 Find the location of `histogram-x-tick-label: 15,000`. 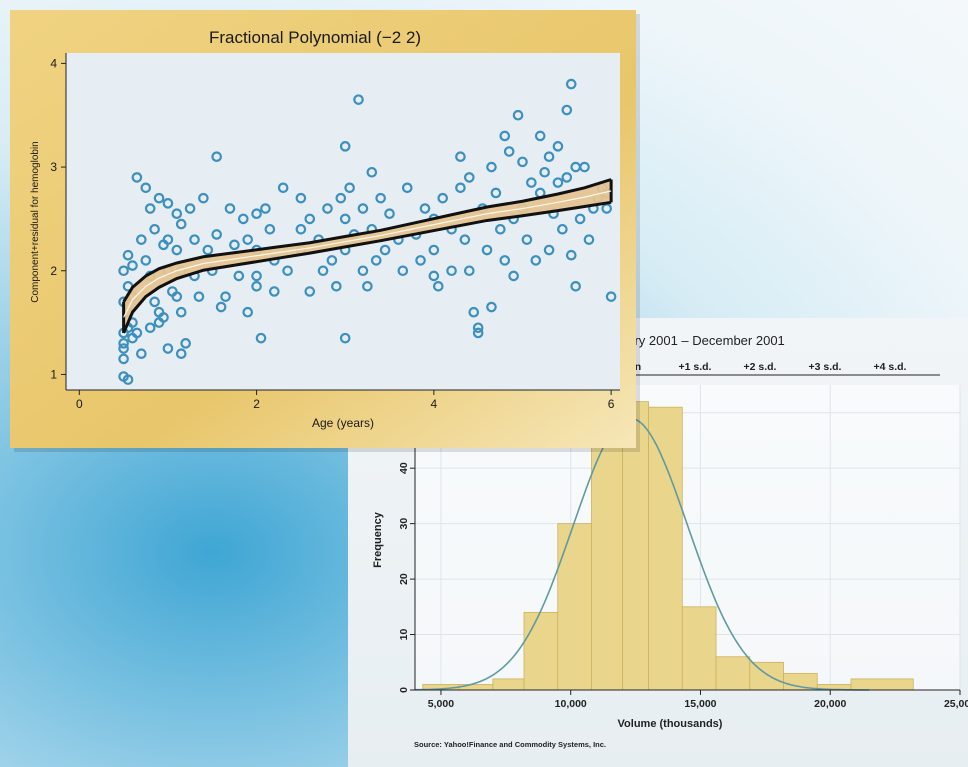

histogram-x-tick-label: 15,000 is located at coordinates (700, 704).